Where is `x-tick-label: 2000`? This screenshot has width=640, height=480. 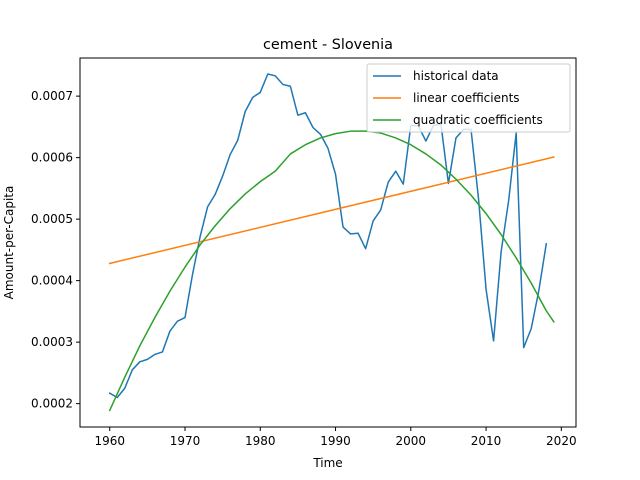
x-tick-label: 2000 is located at coordinates (411, 441).